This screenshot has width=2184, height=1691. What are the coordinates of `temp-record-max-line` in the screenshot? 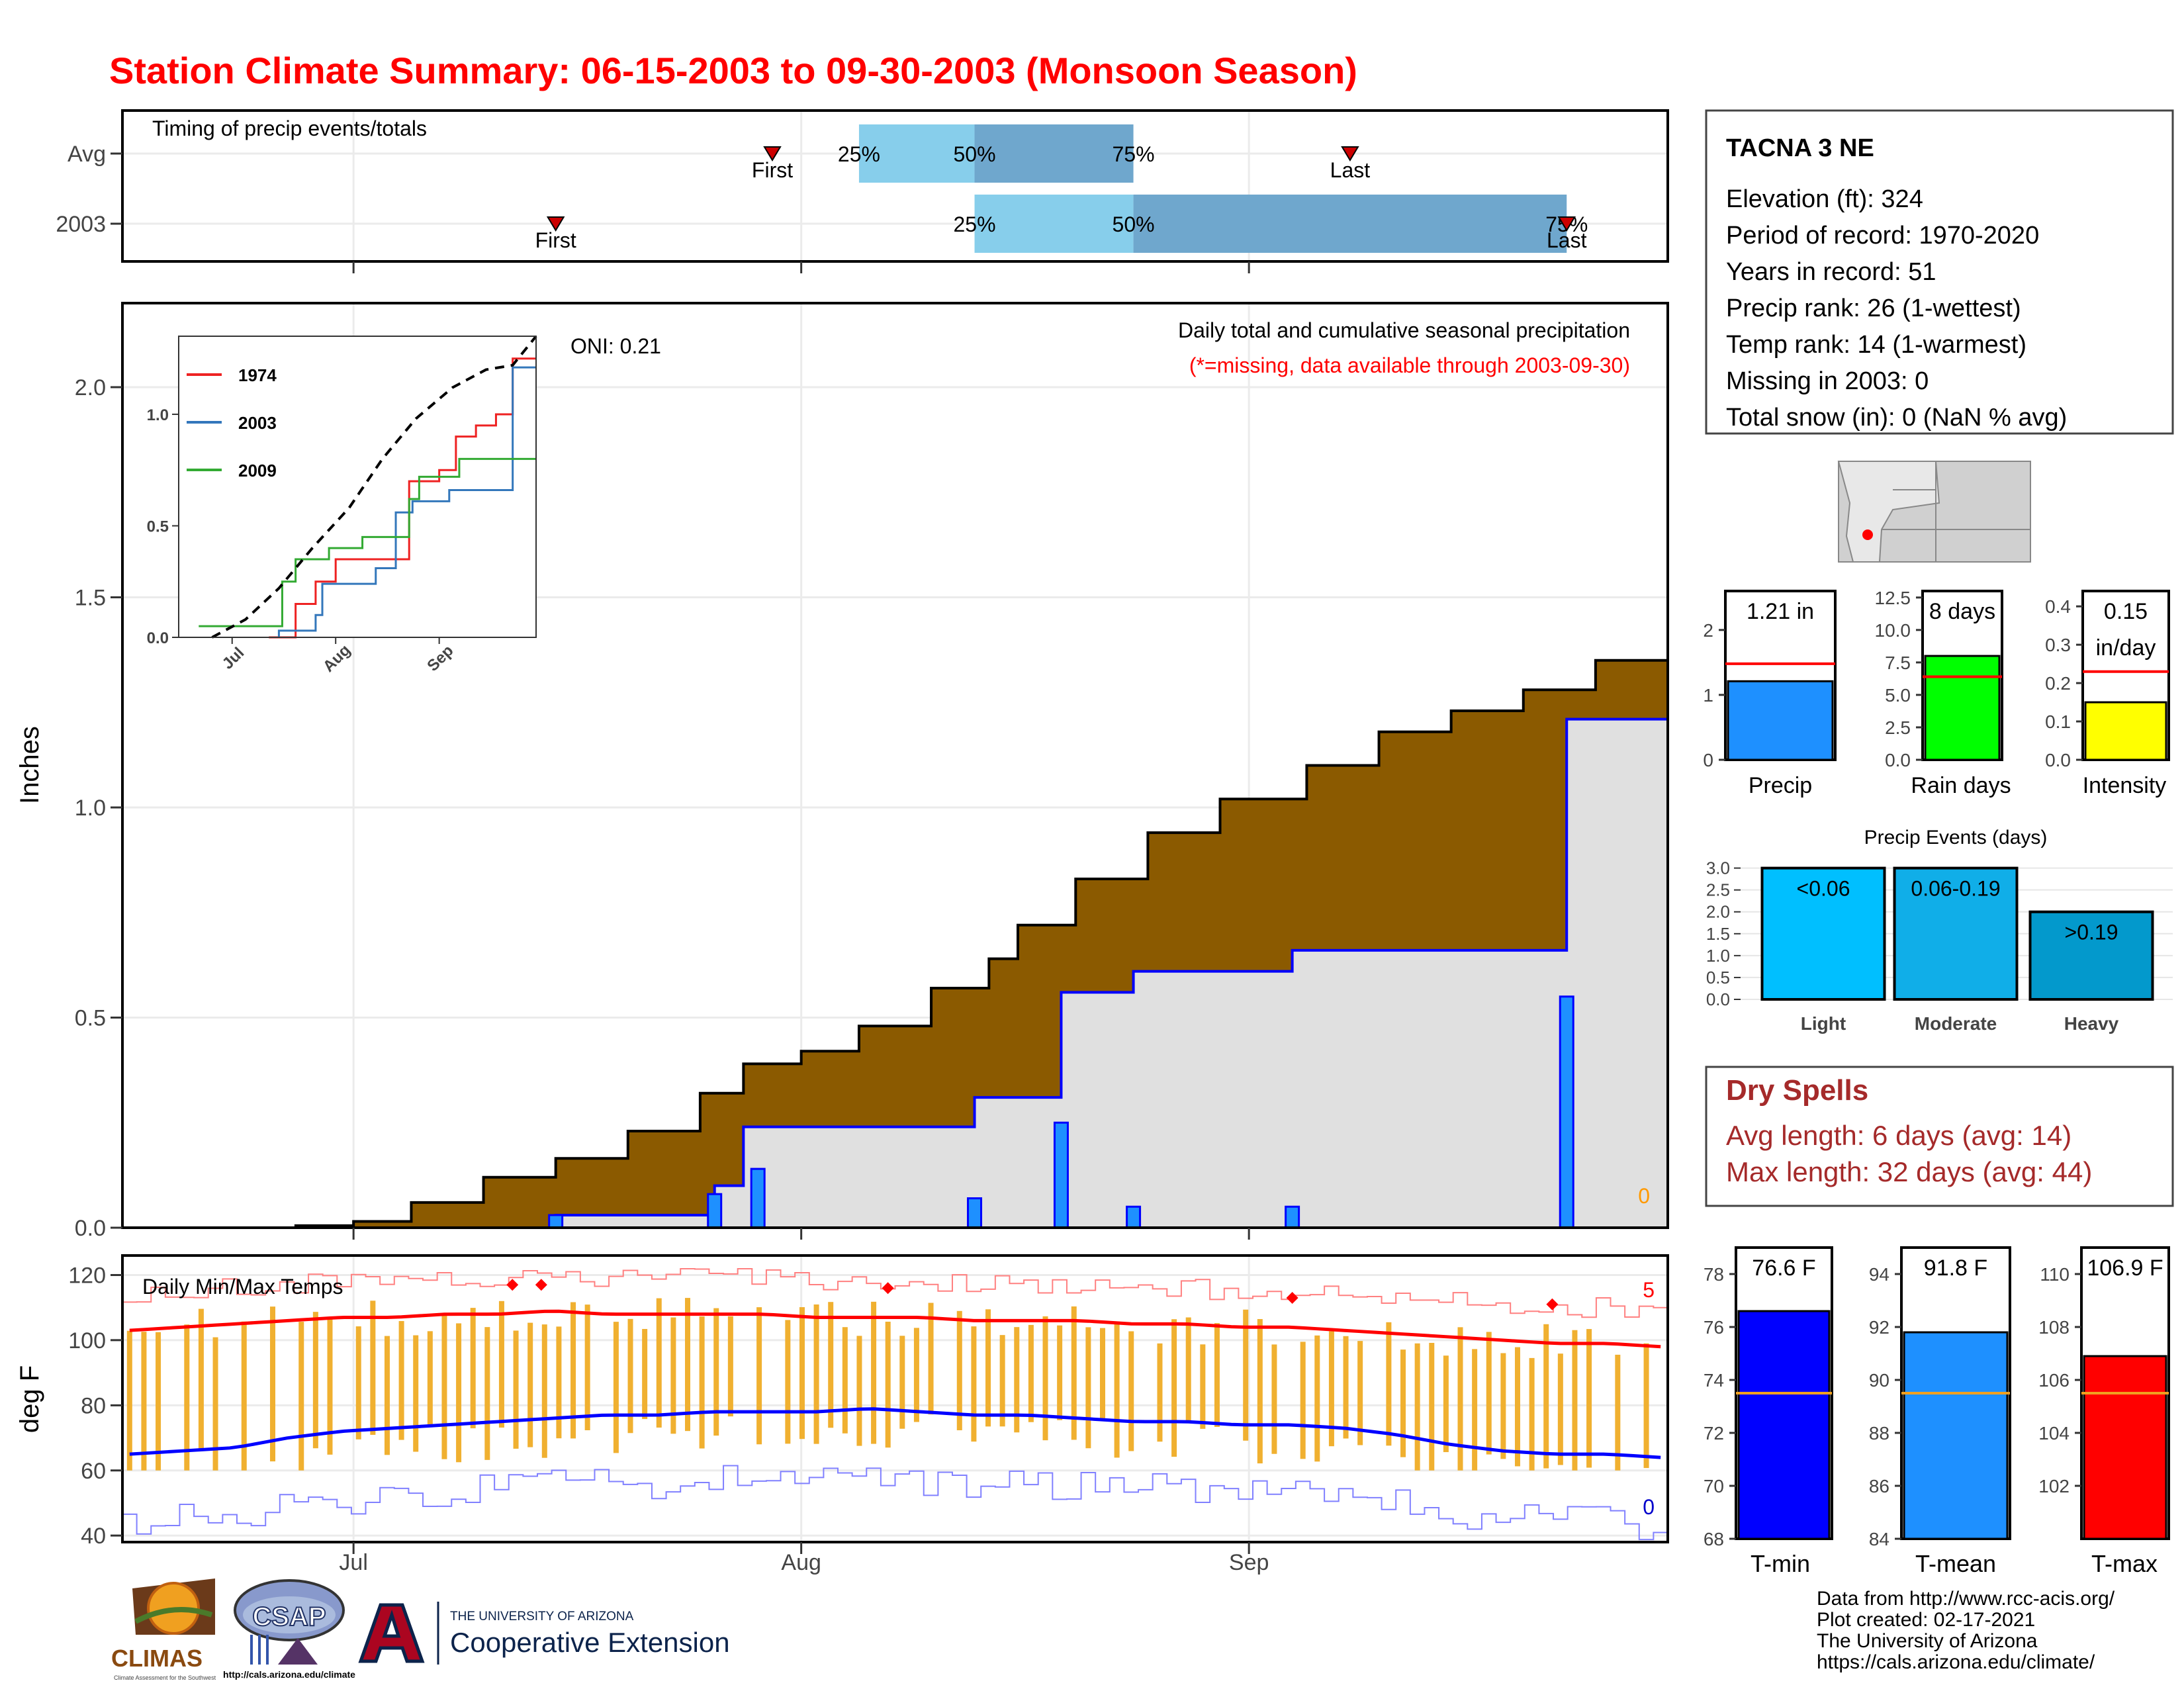 It's located at (895, 1292).